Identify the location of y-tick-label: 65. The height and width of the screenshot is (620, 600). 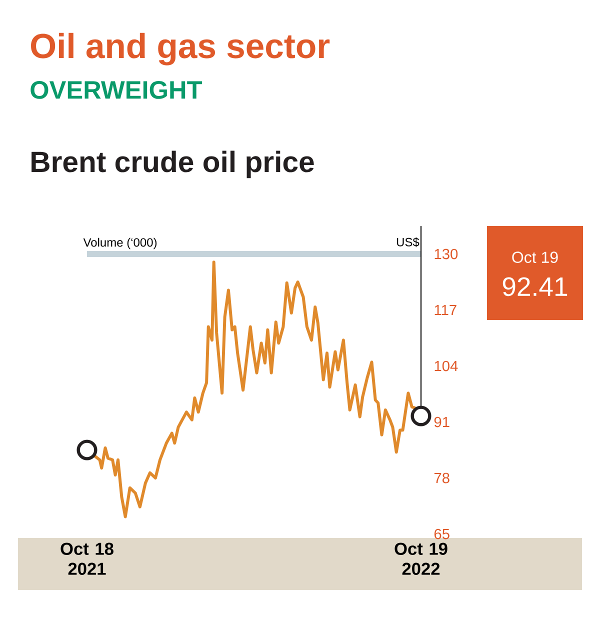
(442, 534).